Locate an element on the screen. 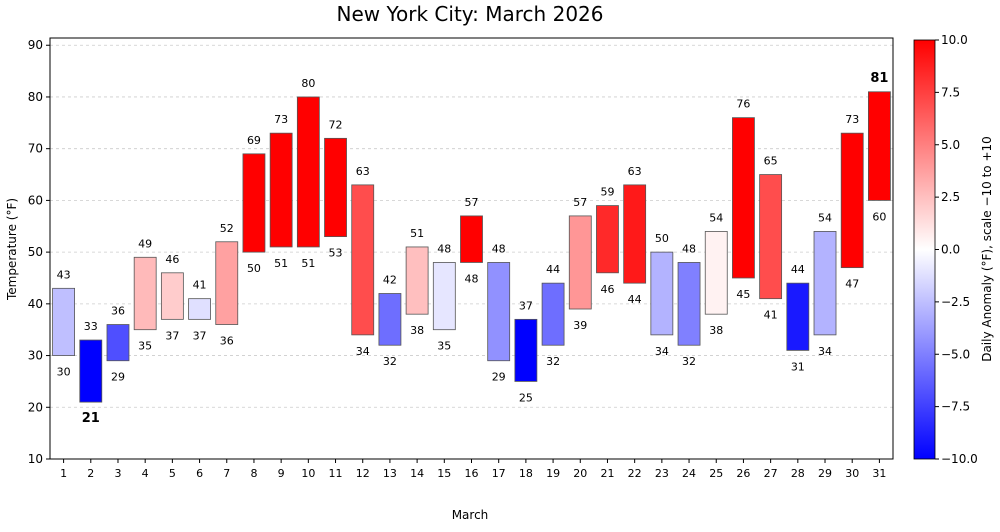 The image size is (1000, 532). high-label: 80 is located at coordinates (308, 83).